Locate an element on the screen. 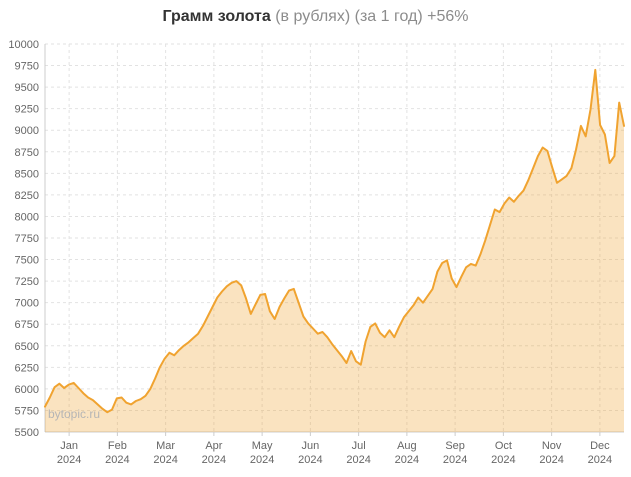 The image size is (631, 477). x-axis-label-month: Apr is located at coordinates (213, 446).